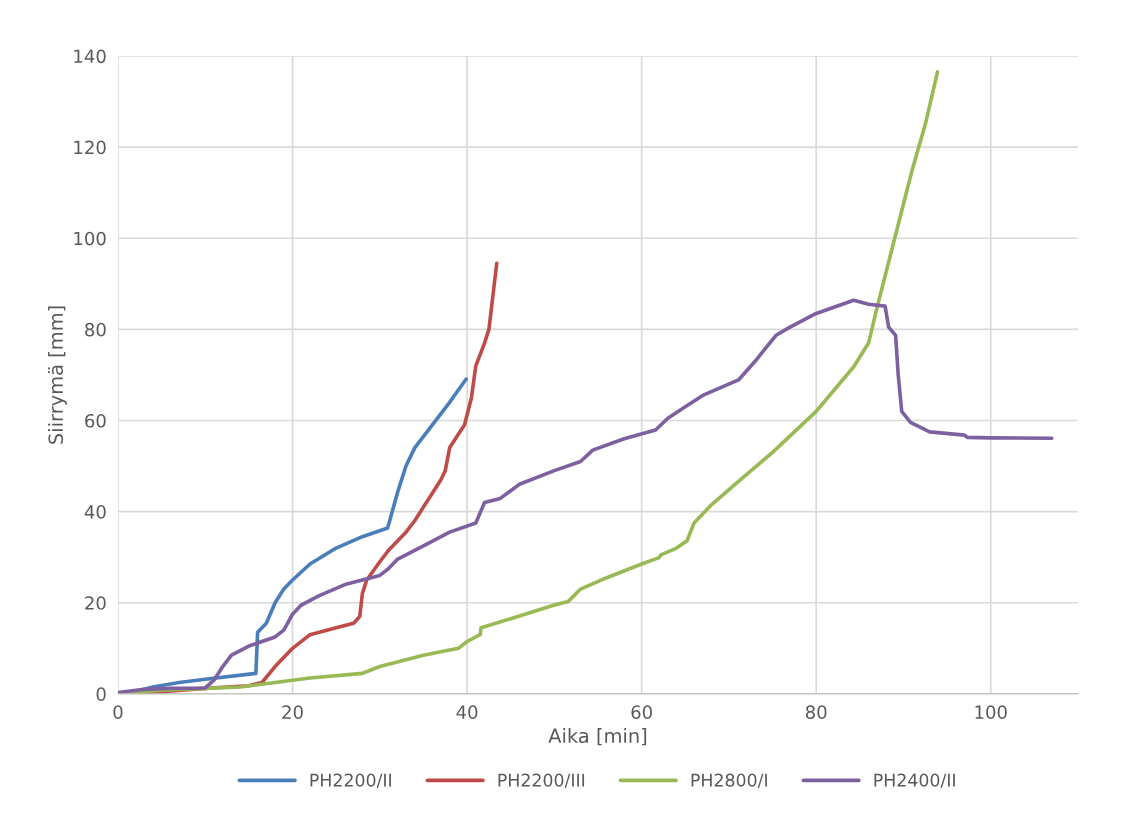 This screenshot has height=836, width=1141. What do you see at coordinates (597, 737) in the screenshot?
I see `x-axis-title: Aika [min]` at bounding box center [597, 737].